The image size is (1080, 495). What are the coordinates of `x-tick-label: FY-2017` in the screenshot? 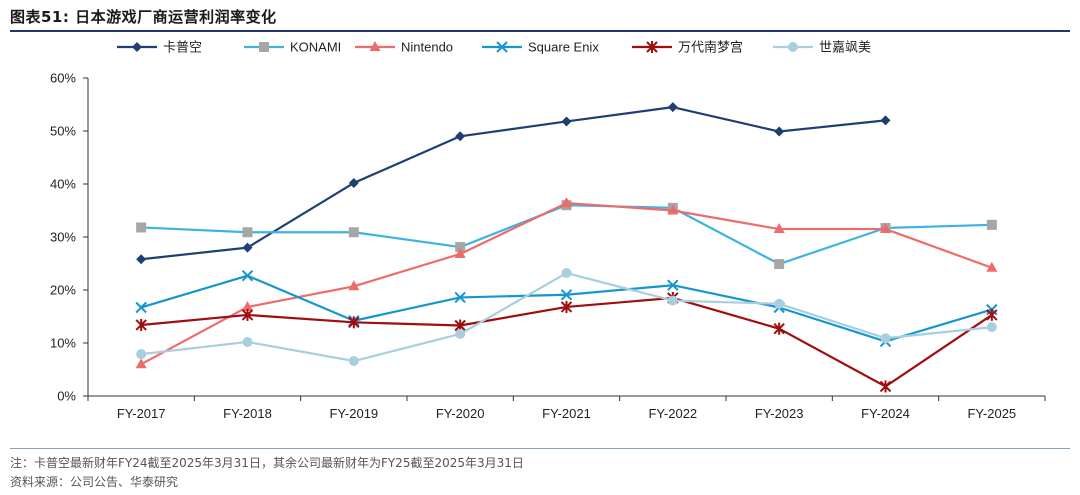 It's located at (141, 413).